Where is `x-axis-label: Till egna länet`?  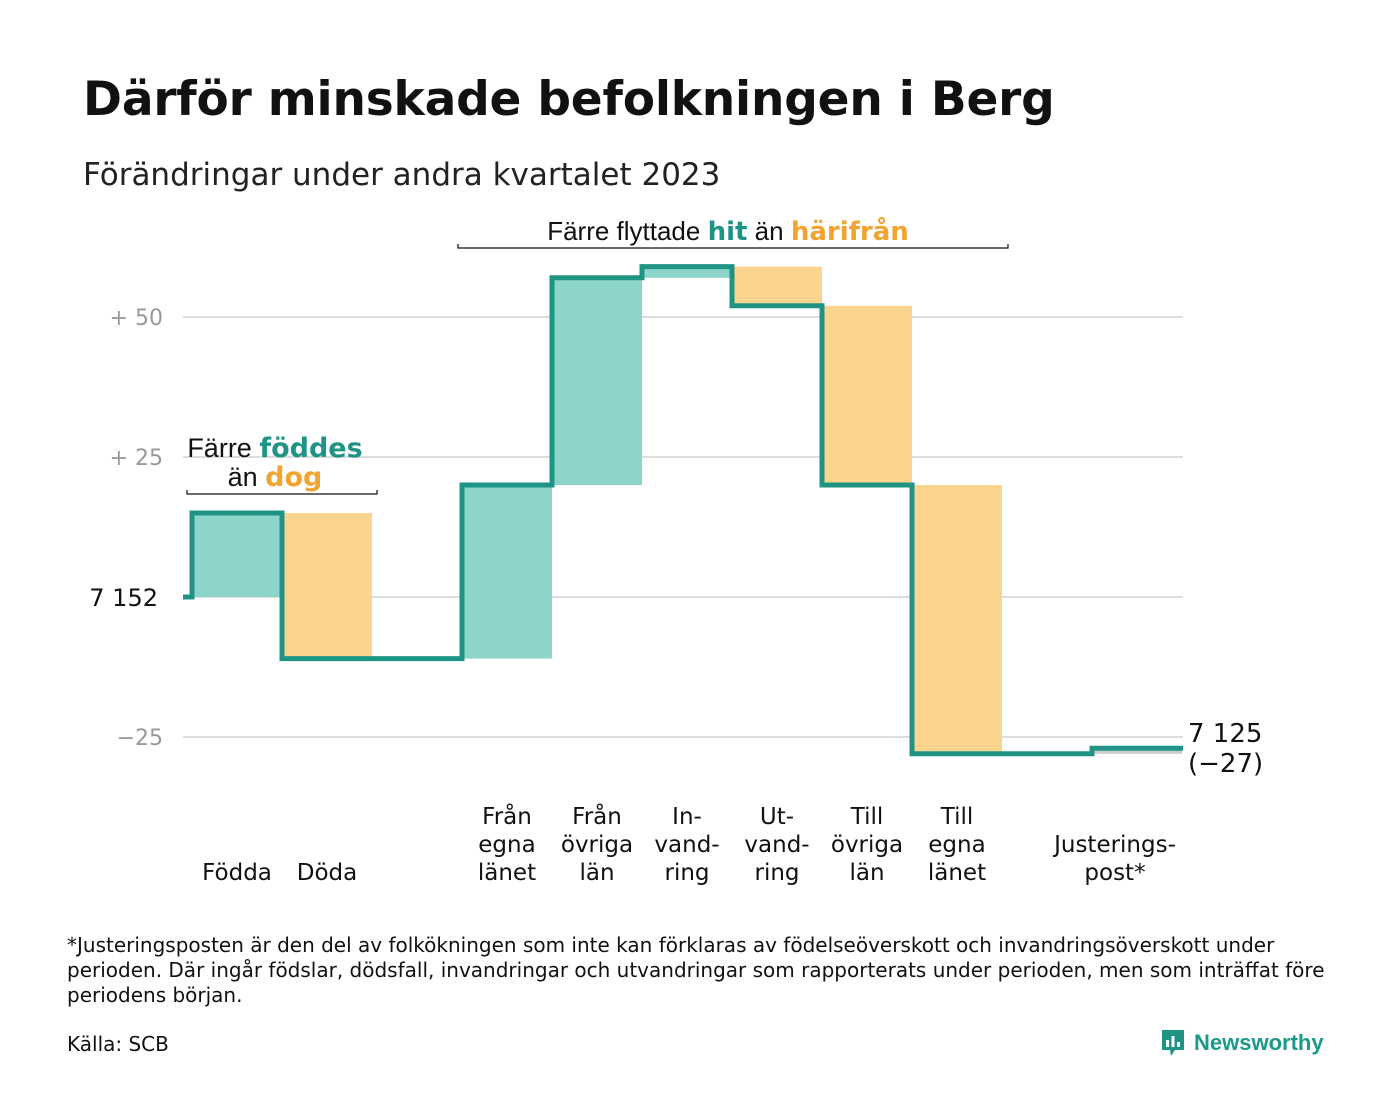 x-axis-label: Till egna länet is located at coordinates (957, 845).